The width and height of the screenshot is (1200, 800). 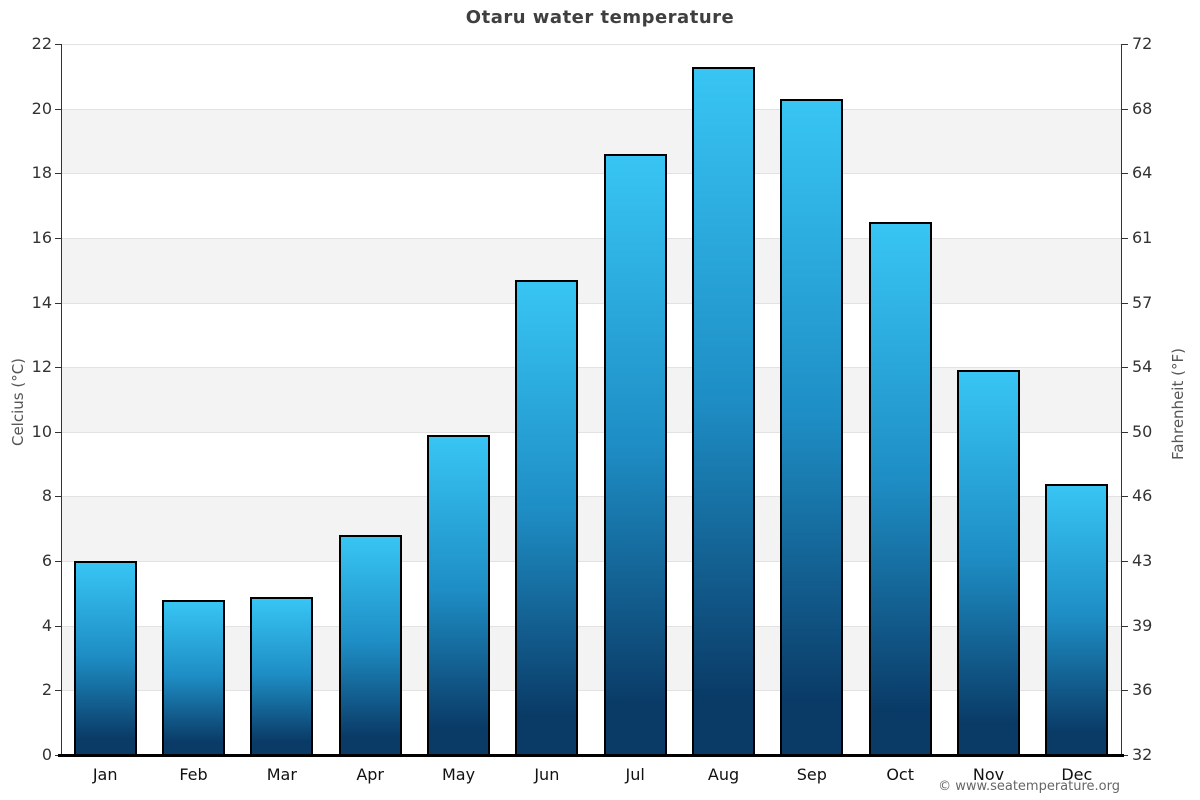 What do you see at coordinates (900, 488) in the screenshot?
I see `bar-oct` at bounding box center [900, 488].